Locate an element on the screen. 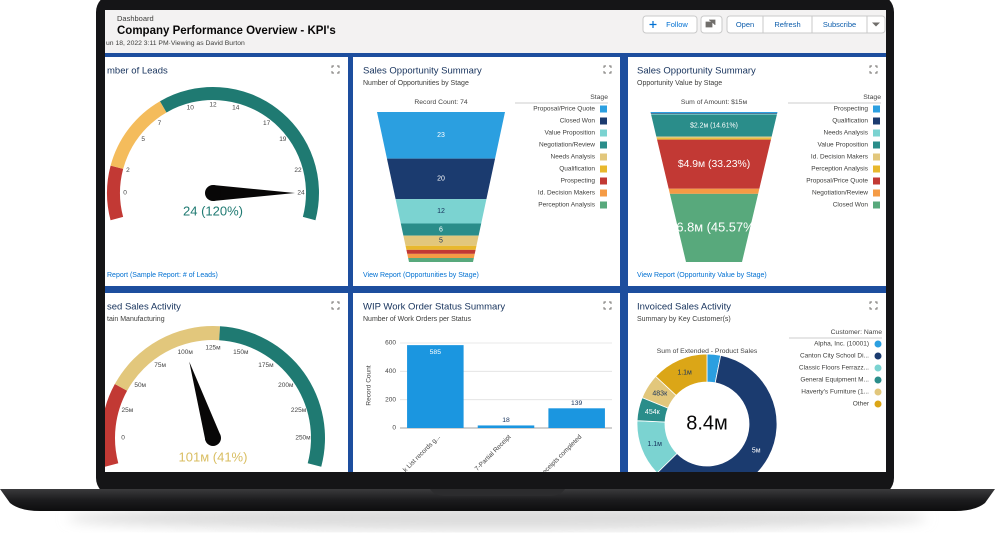 The image size is (995, 540). funnel-value-label: 20 is located at coordinates (441, 179).